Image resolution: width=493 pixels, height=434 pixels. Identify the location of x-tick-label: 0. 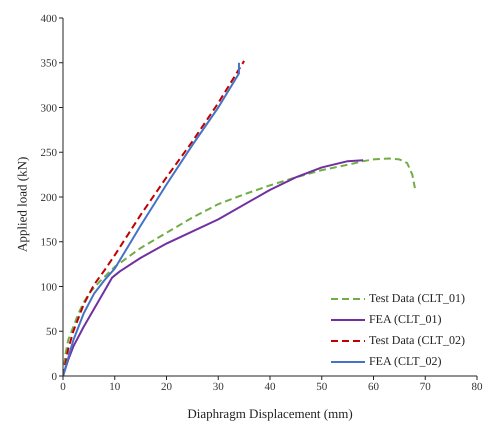
(63, 386).